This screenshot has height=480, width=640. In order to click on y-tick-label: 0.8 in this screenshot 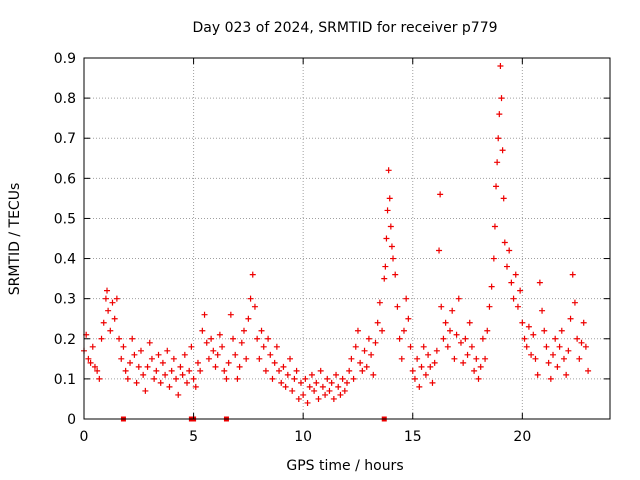, I will do `click(65, 99)`.